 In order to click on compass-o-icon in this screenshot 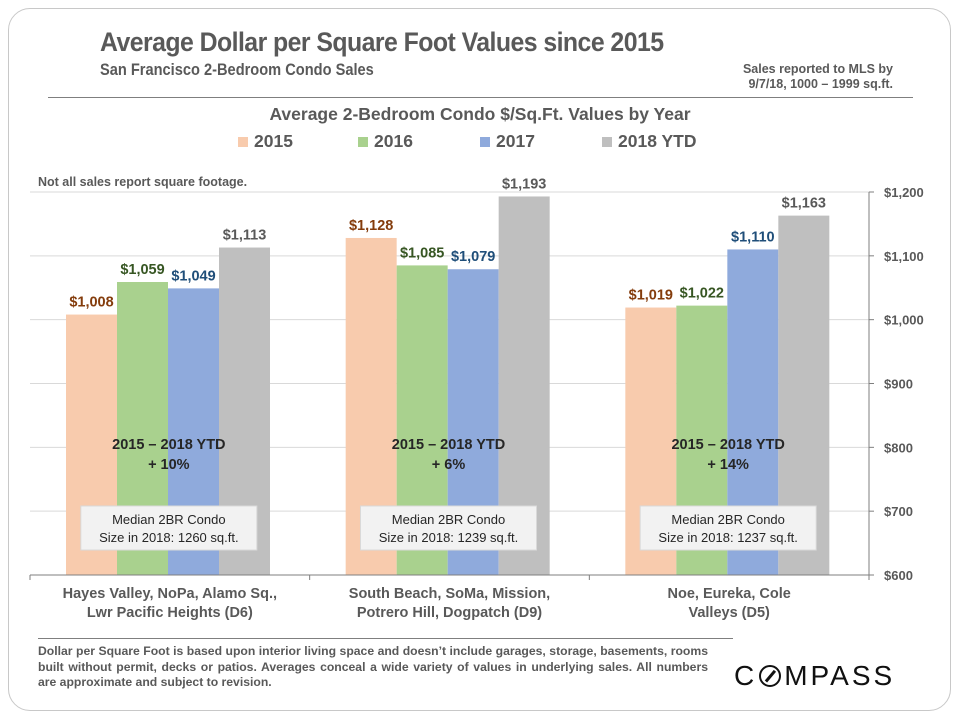, I will do `click(770, 676)`.